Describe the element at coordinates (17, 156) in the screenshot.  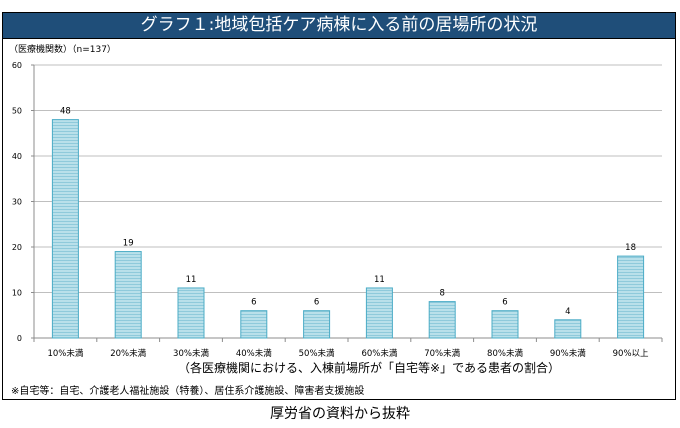
I see `y-tick-label: 40` at that location.